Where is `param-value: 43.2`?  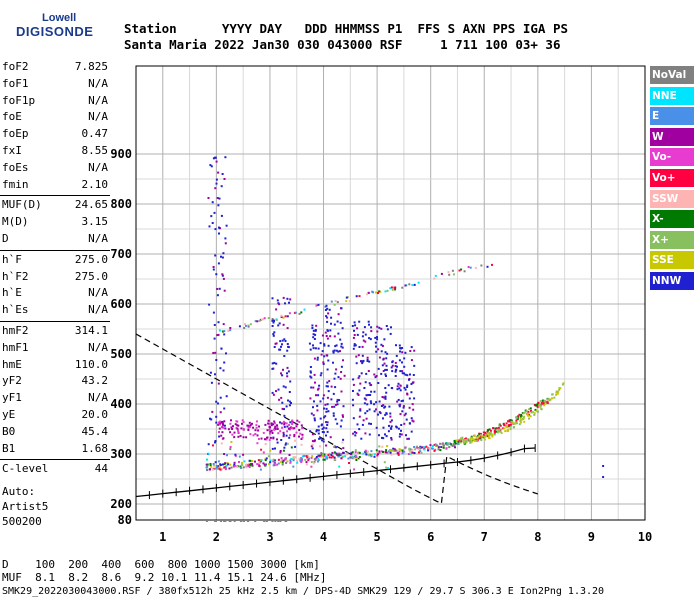
param-value: 43.2 is located at coordinates (95, 381).